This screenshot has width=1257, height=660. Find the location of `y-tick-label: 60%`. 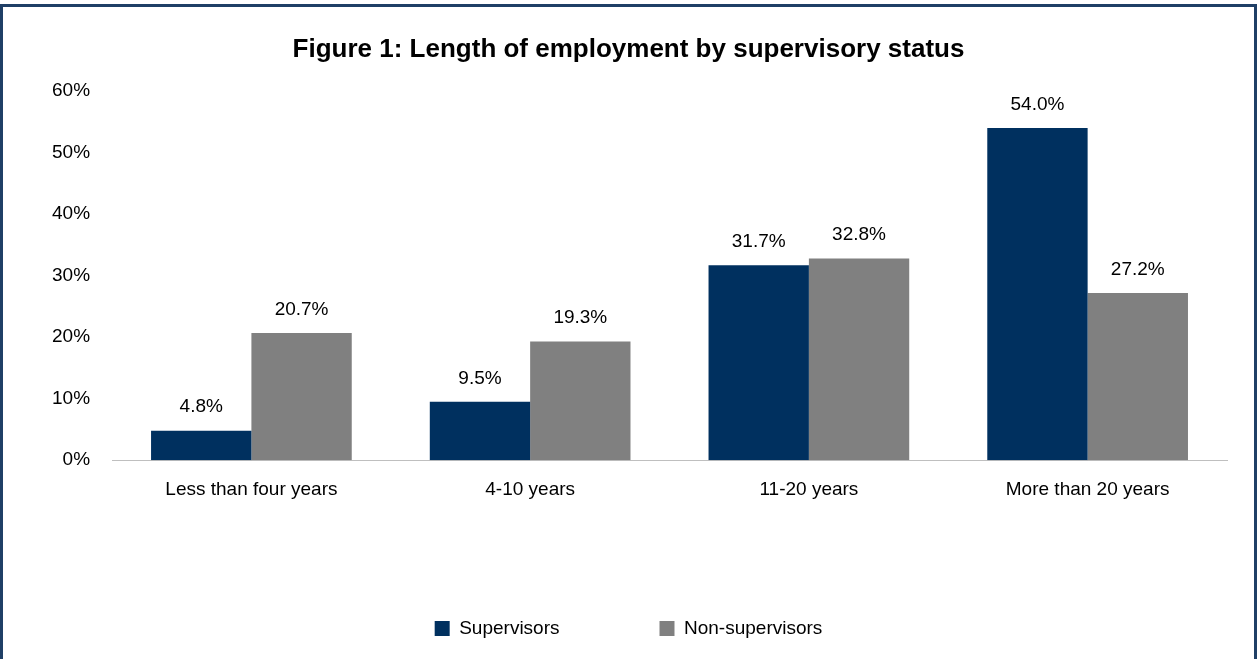

y-tick-label: 60% is located at coordinates (71, 90).